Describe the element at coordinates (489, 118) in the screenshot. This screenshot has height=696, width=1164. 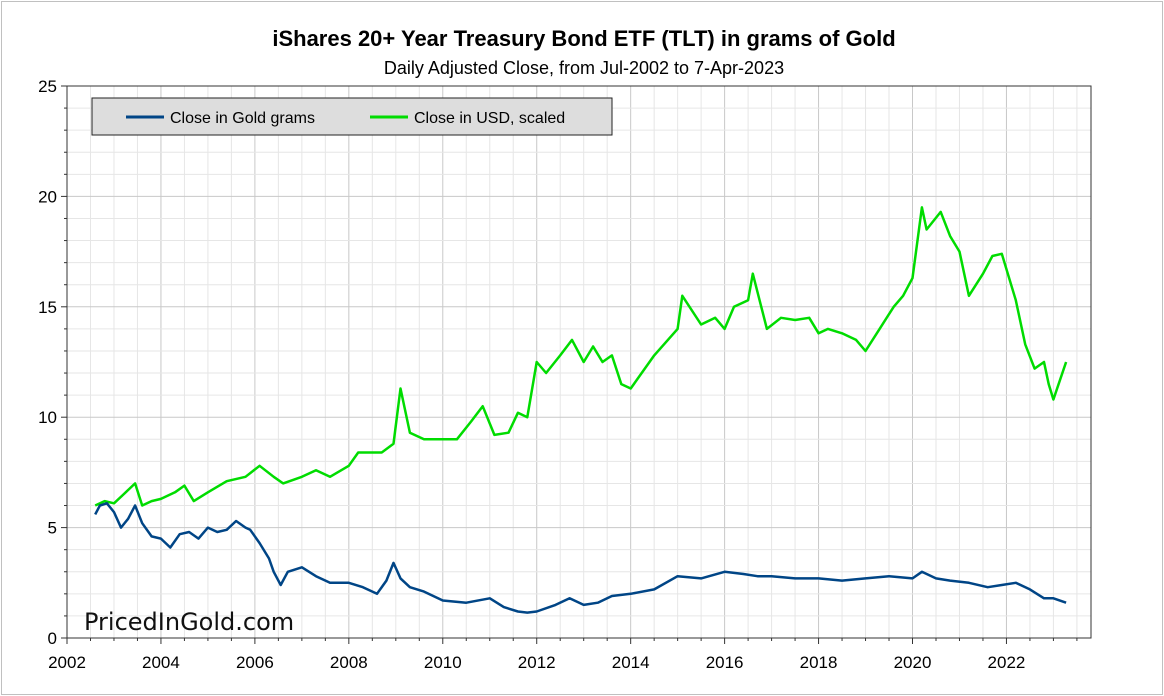
I see `legend-label-usd: Close in USD, scaled` at that location.